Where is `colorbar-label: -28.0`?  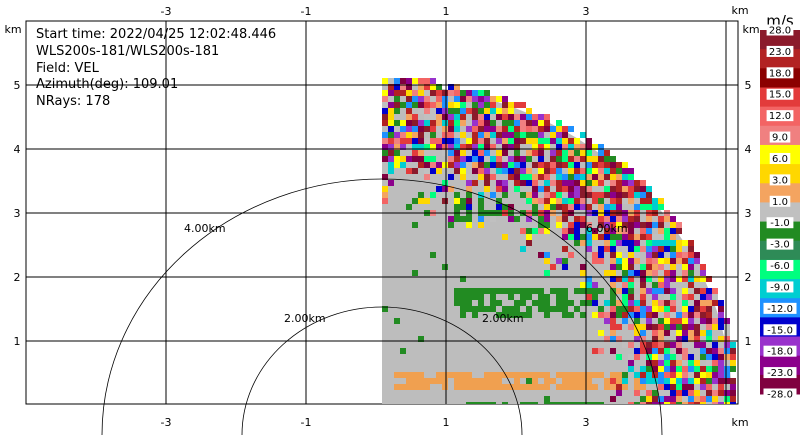
colorbar-label: -28.0 is located at coordinates (780, 395).